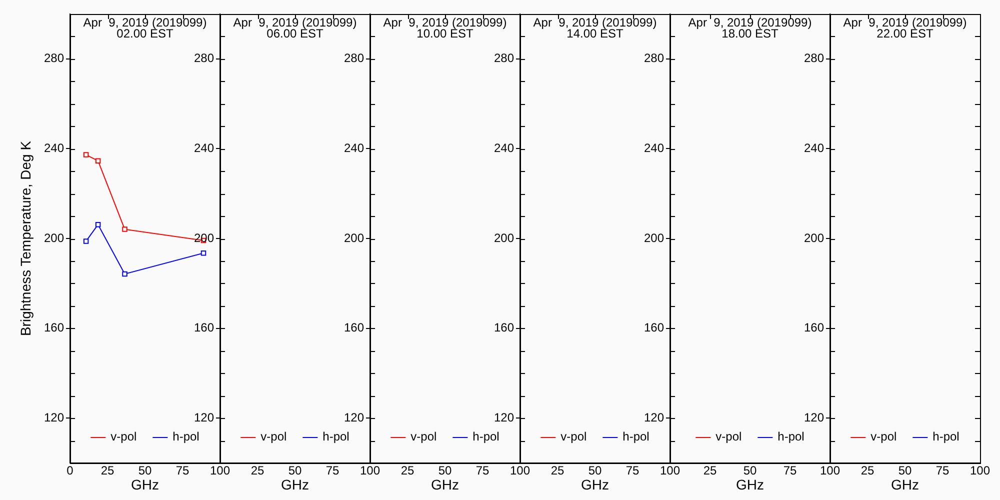  What do you see at coordinates (70, 471) in the screenshot?
I see `x-tick-label: 0` at bounding box center [70, 471].